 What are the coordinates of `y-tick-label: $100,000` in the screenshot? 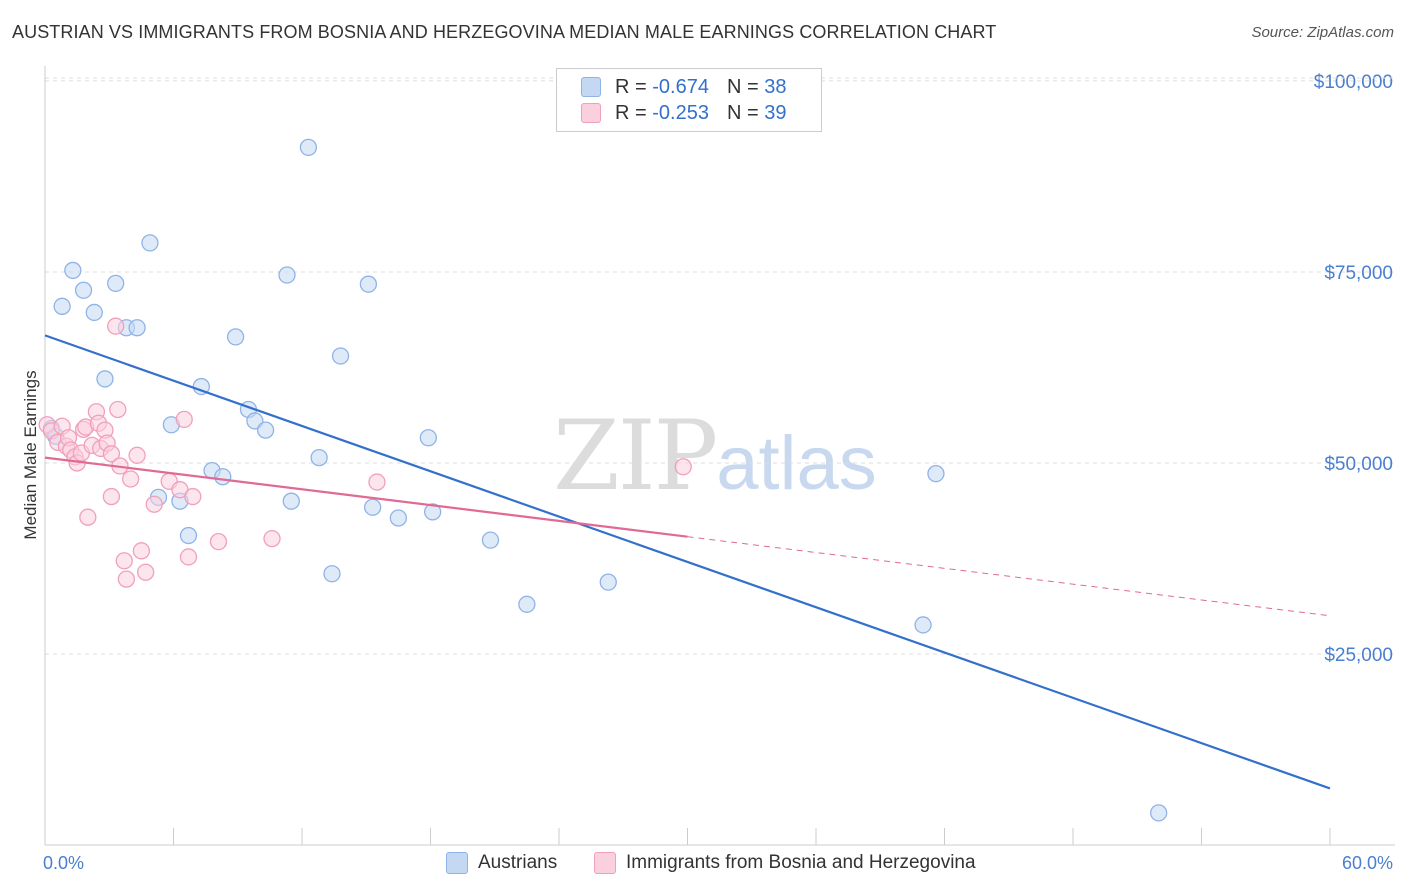 It's located at (1353, 82).